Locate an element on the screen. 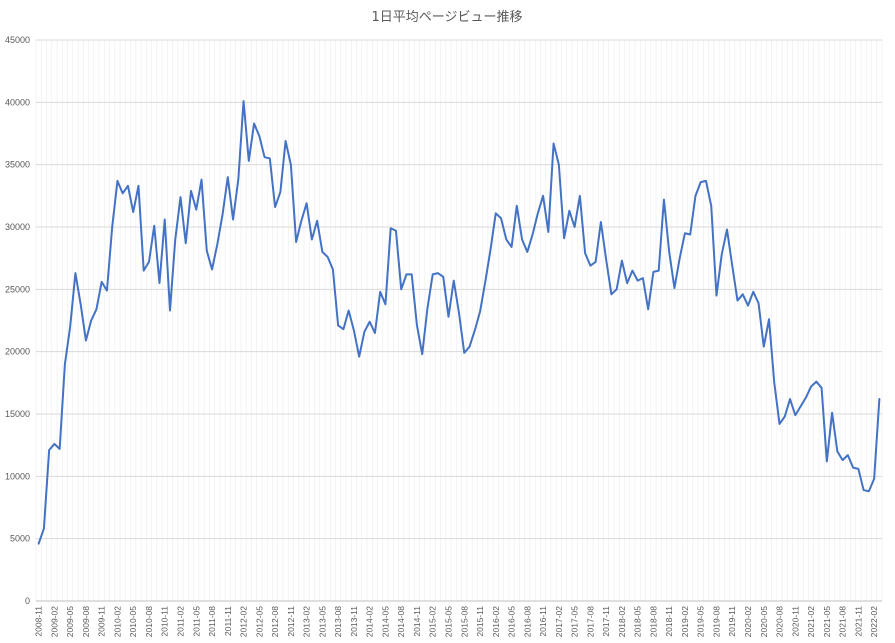 The width and height of the screenshot is (895, 643). x-tick-label: 2013-11 is located at coordinates (354, 621).